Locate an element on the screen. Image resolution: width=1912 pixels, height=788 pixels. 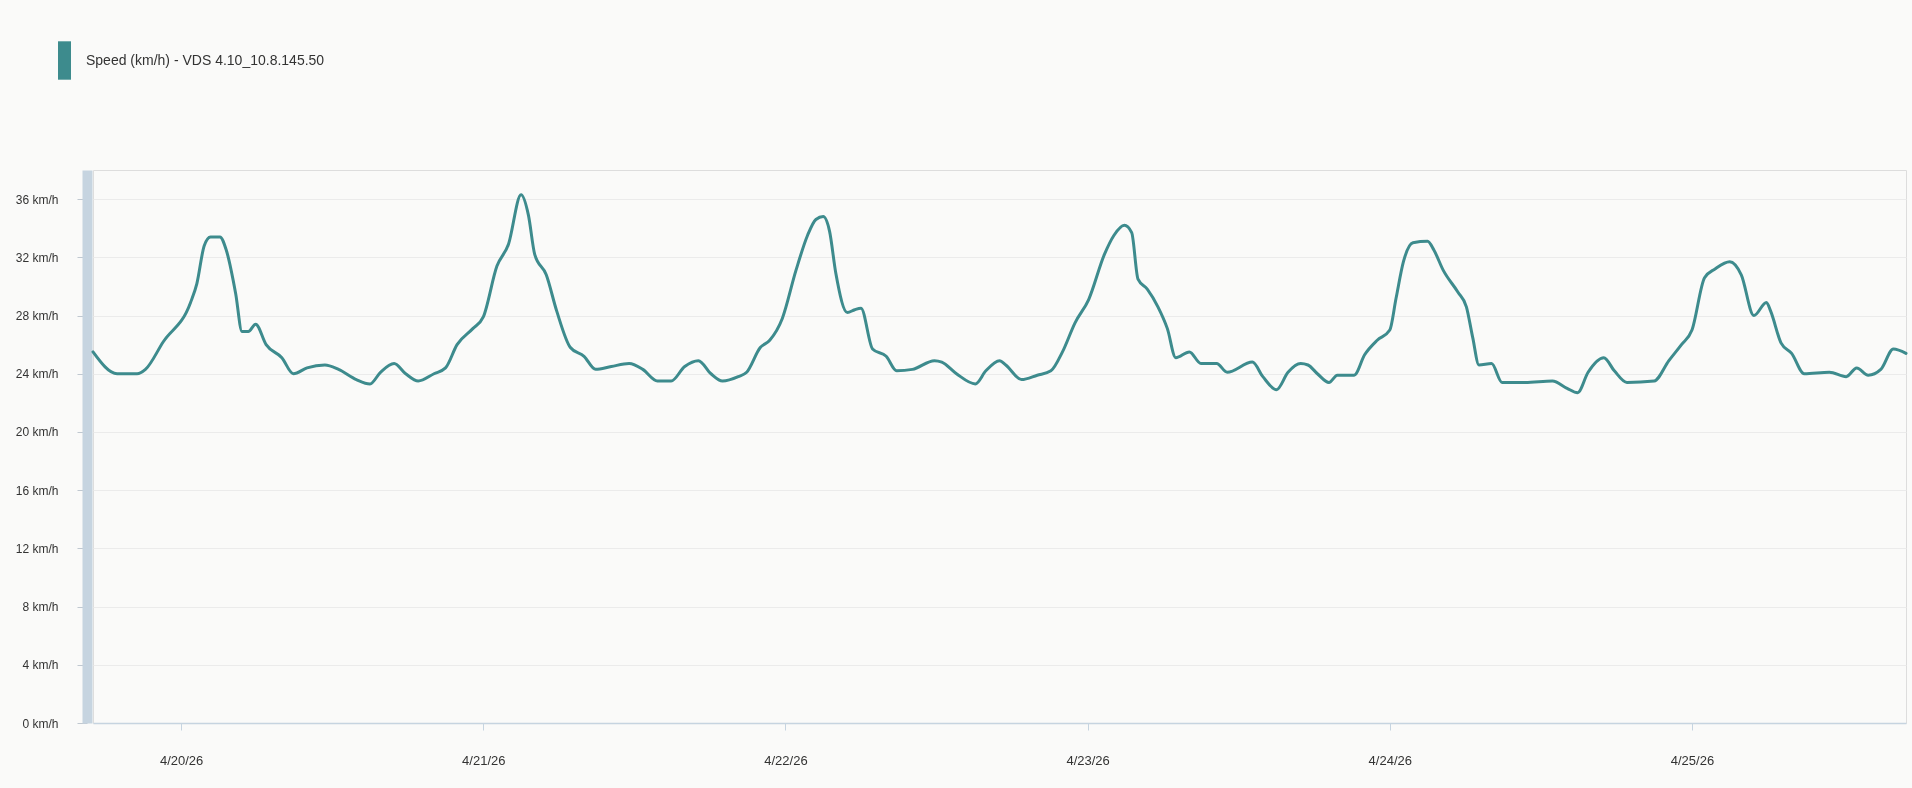
y-tick-label: 12 km/h is located at coordinates (37, 548).